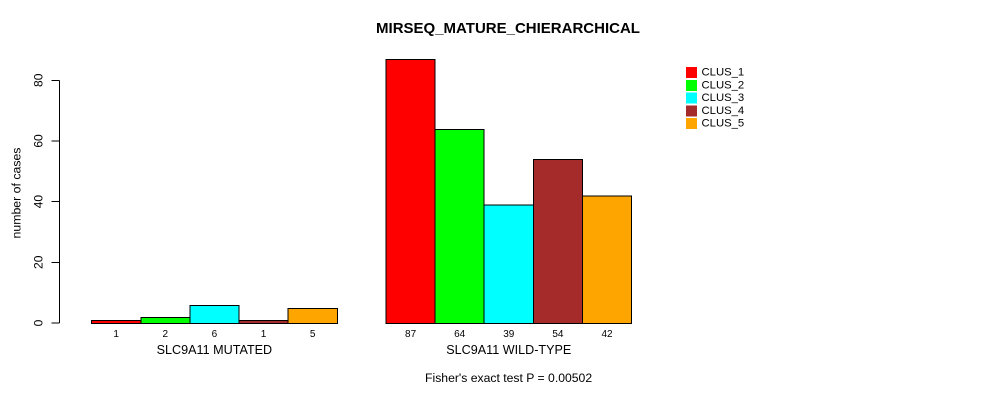  What do you see at coordinates (723, 73) in the screenshot?
I see `svg-text: CLUS_1` at bounding box center [723, 73].